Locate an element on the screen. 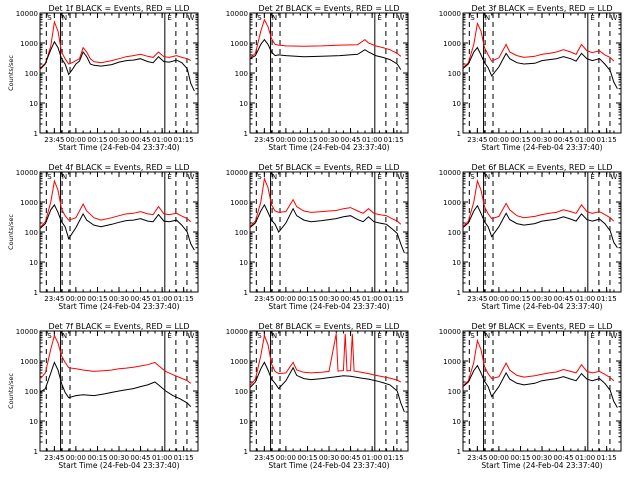 The height and width of the screenshot is (480, 640). chart-title: Det 9f BLACK = Events, RED = LLD is located at coordinates (541, 326).